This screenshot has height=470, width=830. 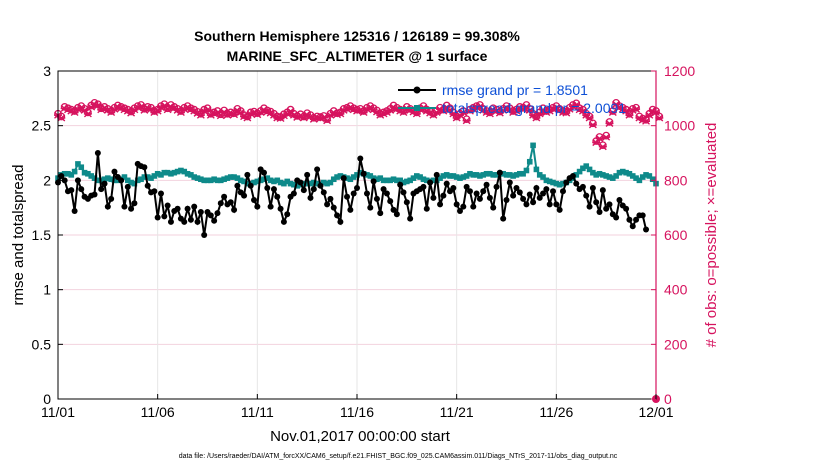 What do you see at coordinates (47, 290) in the screenshot?
I see `y-left-tick-label: 1` at bounding box center [47, 290].